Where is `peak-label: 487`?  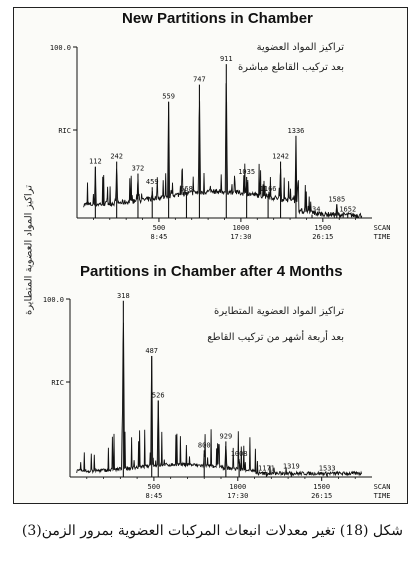 peak-label: 487 is located at coordinates (151, 351).